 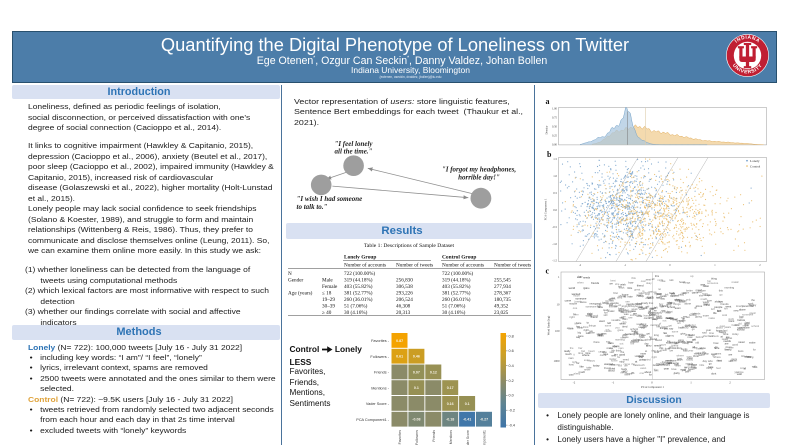 I want to click on svg-text: never, so click(x=652, y=315).